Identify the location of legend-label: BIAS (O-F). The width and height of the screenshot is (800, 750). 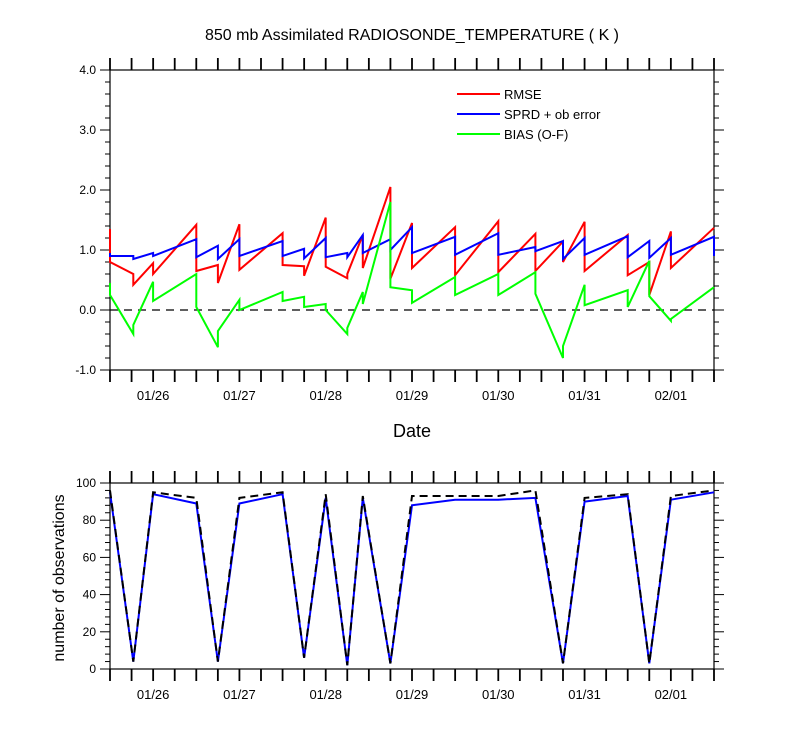
(536, 134).